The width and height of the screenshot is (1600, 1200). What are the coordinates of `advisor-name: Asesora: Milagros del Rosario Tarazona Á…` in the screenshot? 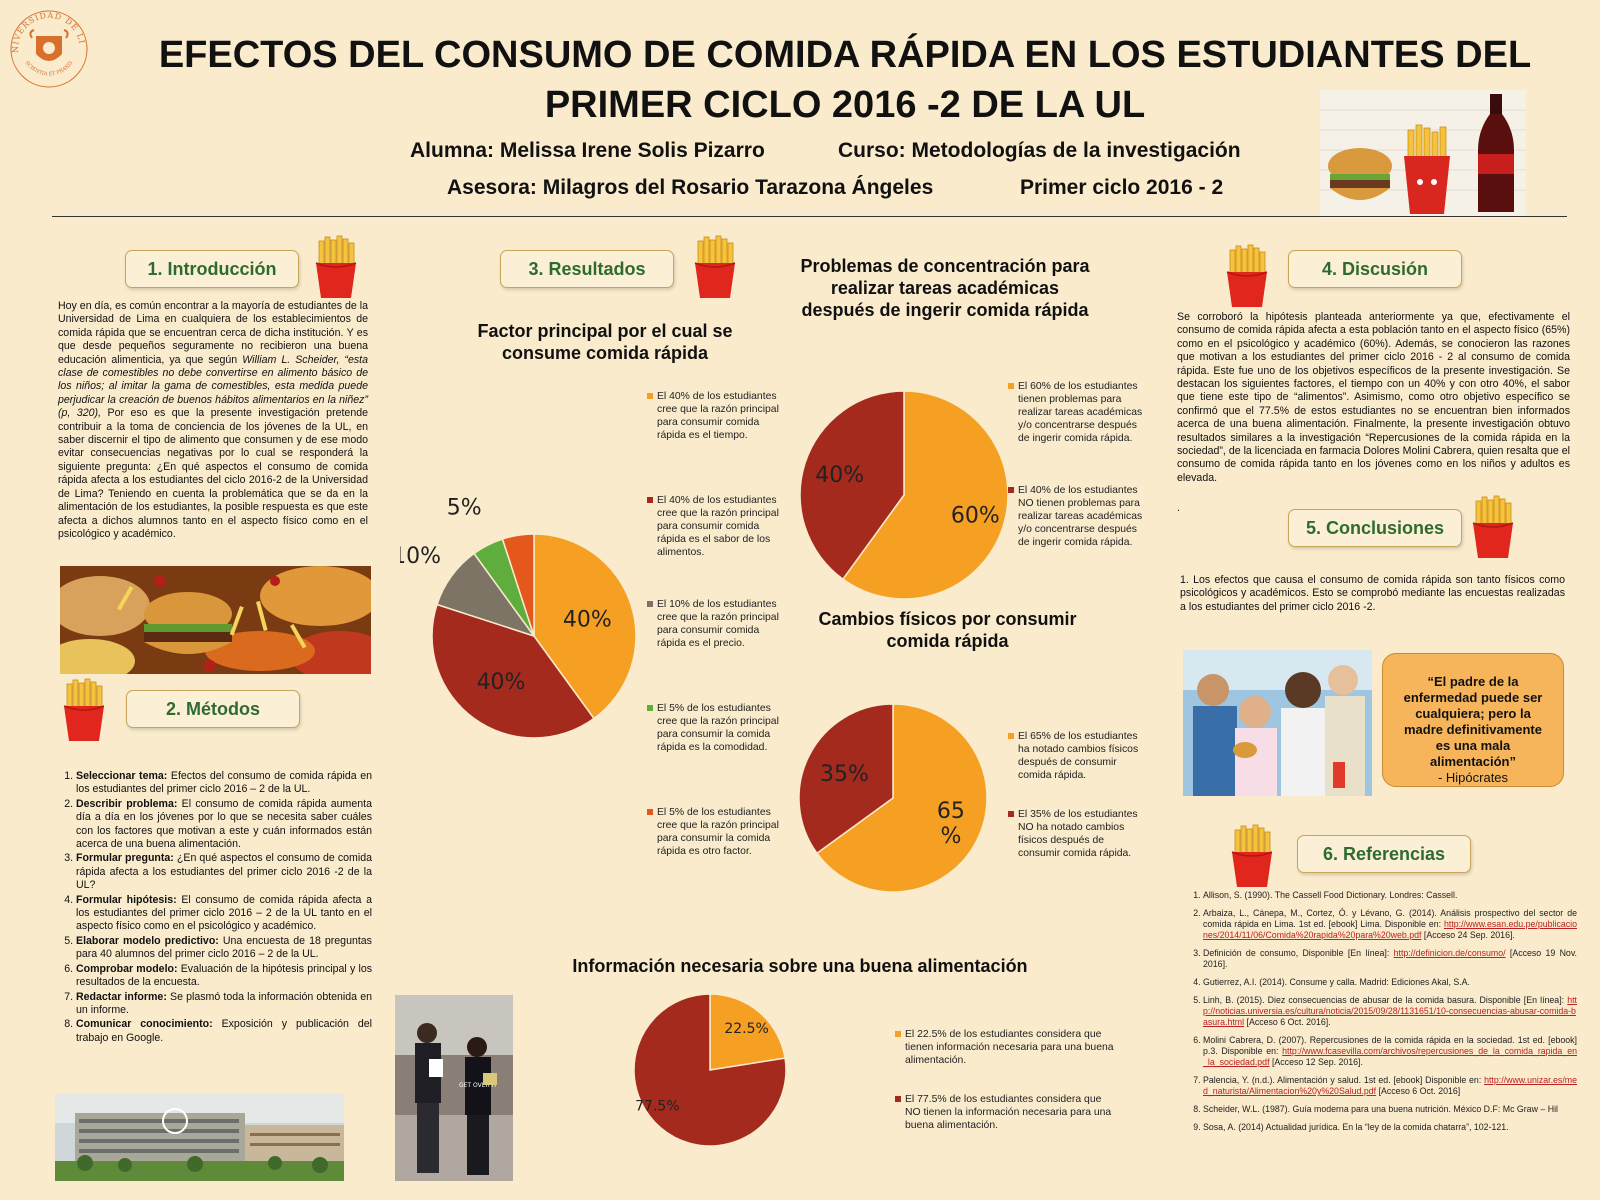 It's located at (690, 187).